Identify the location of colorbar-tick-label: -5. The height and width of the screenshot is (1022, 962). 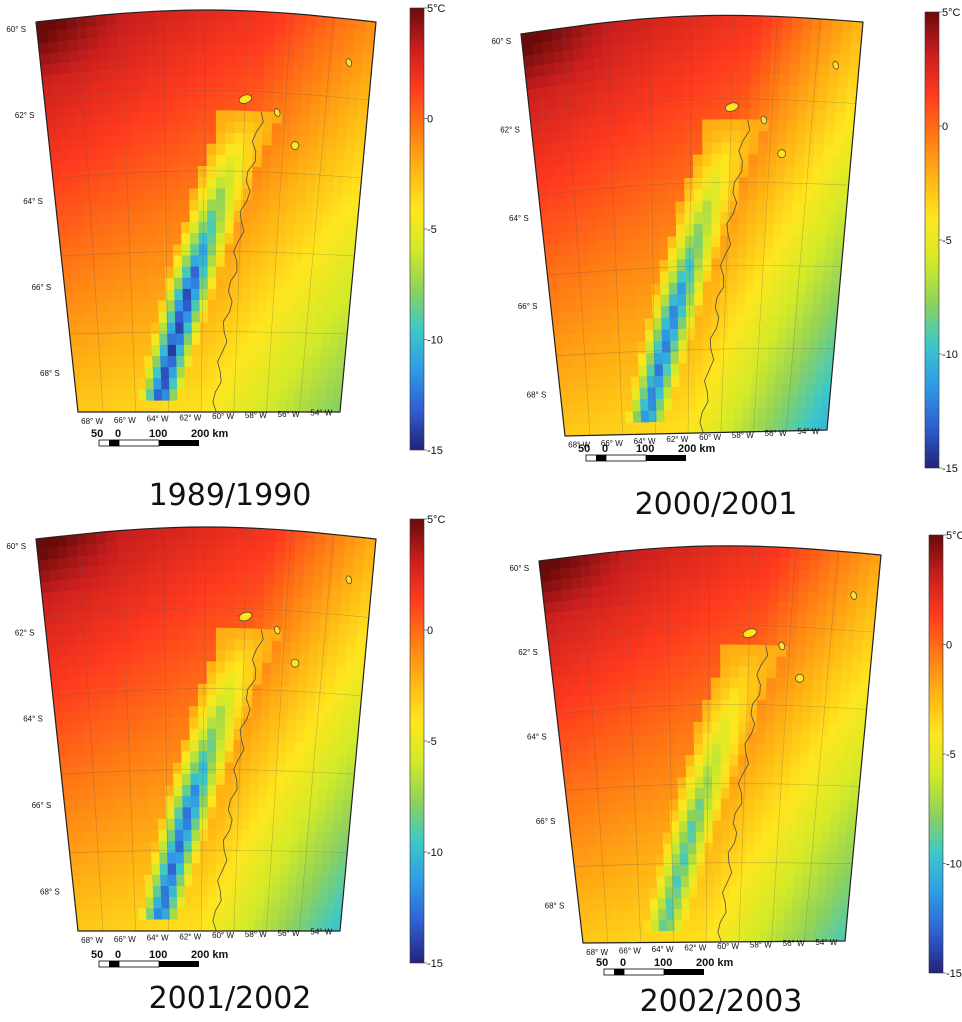
(432, 742).